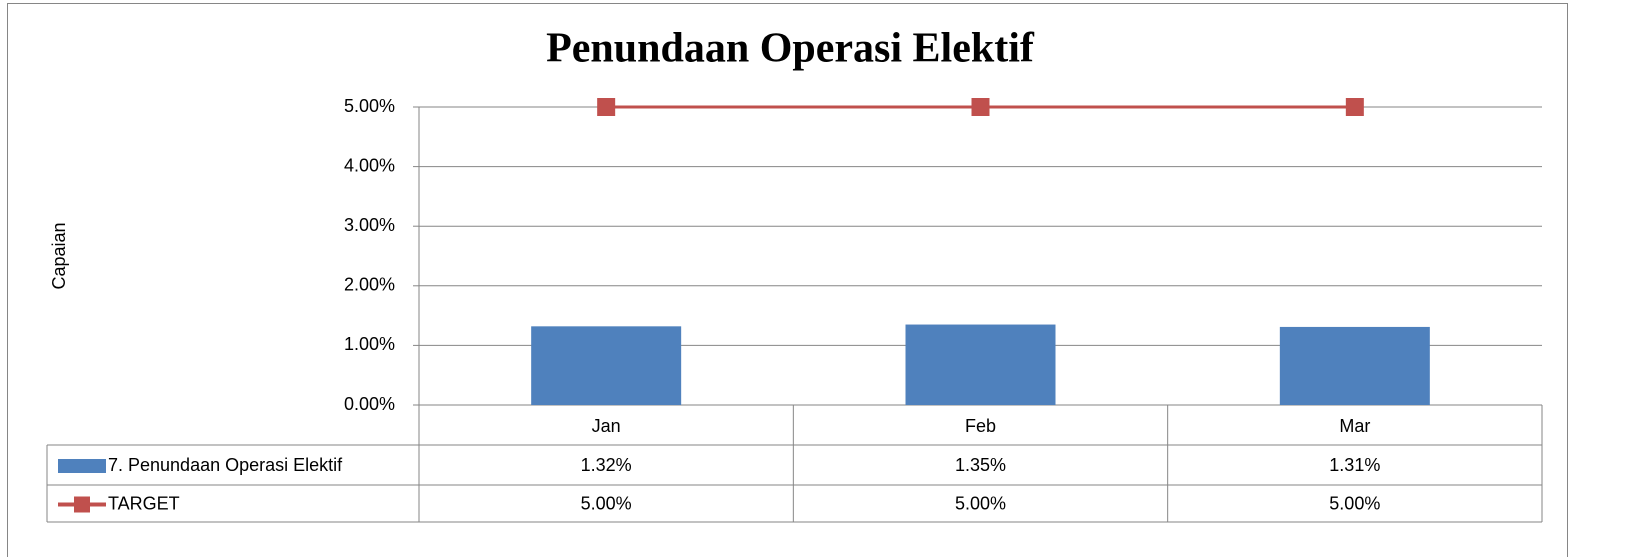  What do you see at coordinates (144, 503) in the screenshot?
I see `legend-label: TARGET` at bounding box center [144, 503].